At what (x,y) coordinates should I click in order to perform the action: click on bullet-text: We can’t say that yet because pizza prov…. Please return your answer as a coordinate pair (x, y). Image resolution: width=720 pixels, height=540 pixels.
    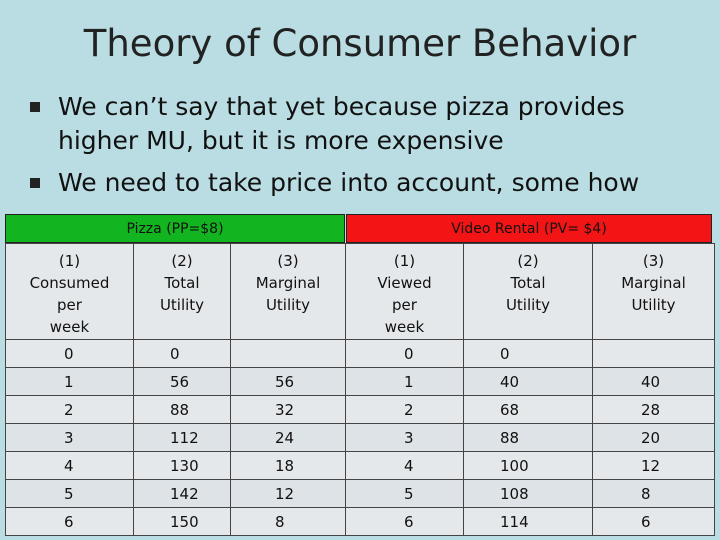
    Looking at the image, I should click on (341, 123).